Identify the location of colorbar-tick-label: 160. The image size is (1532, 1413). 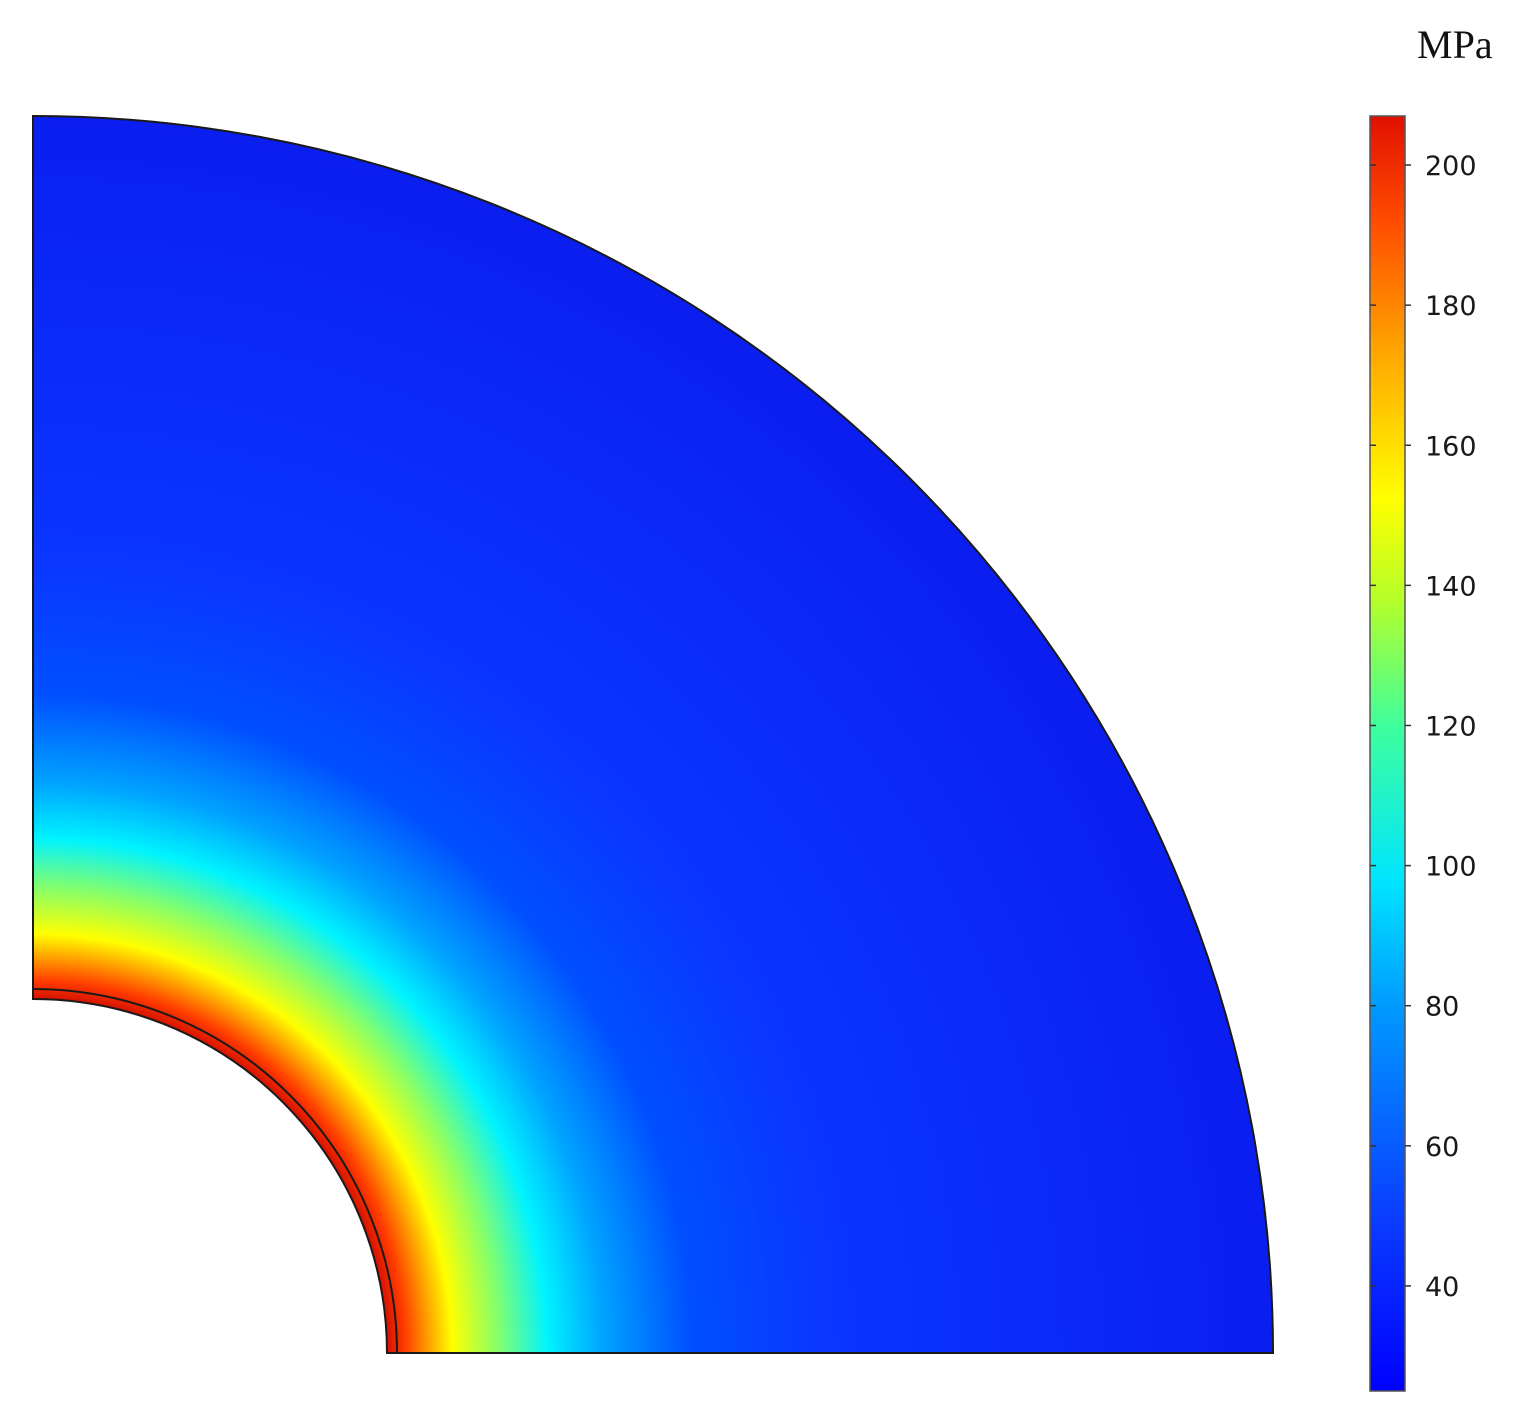
(1451, 446).